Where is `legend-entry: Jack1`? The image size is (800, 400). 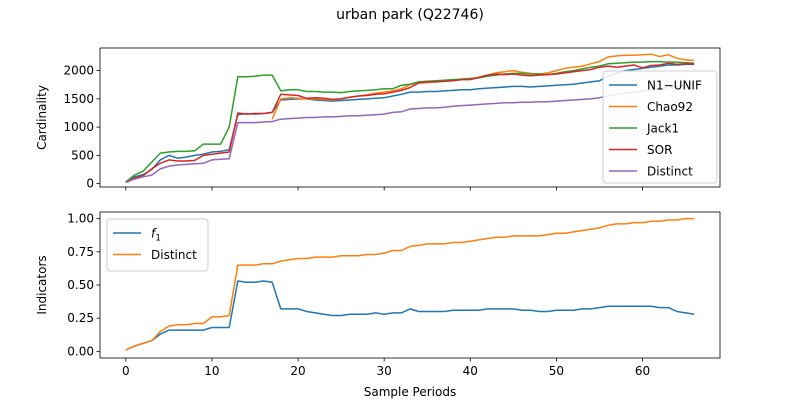
legend-entry: Jack1 is located at coordinates (662, 129).